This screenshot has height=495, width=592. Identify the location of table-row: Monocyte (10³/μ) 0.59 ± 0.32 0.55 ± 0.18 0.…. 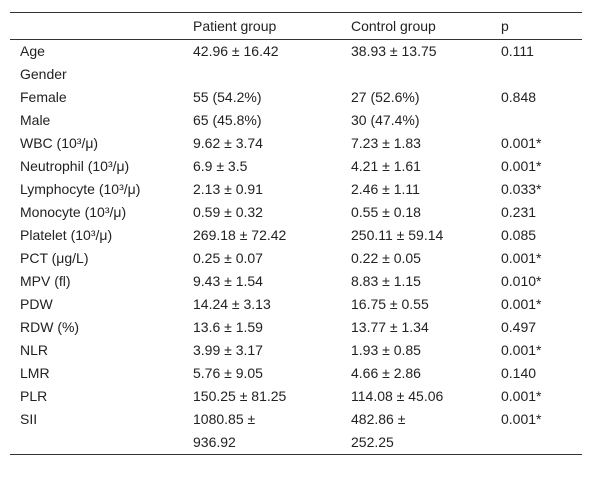
(296, 212).